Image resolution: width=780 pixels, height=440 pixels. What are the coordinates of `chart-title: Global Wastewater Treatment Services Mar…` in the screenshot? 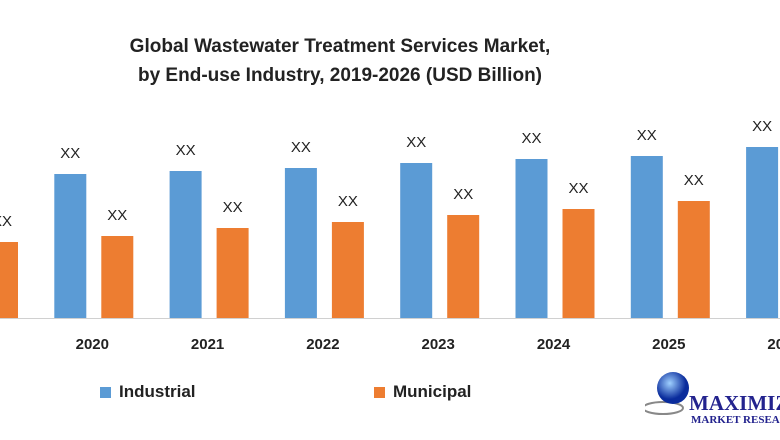 It's located at (340, 61).